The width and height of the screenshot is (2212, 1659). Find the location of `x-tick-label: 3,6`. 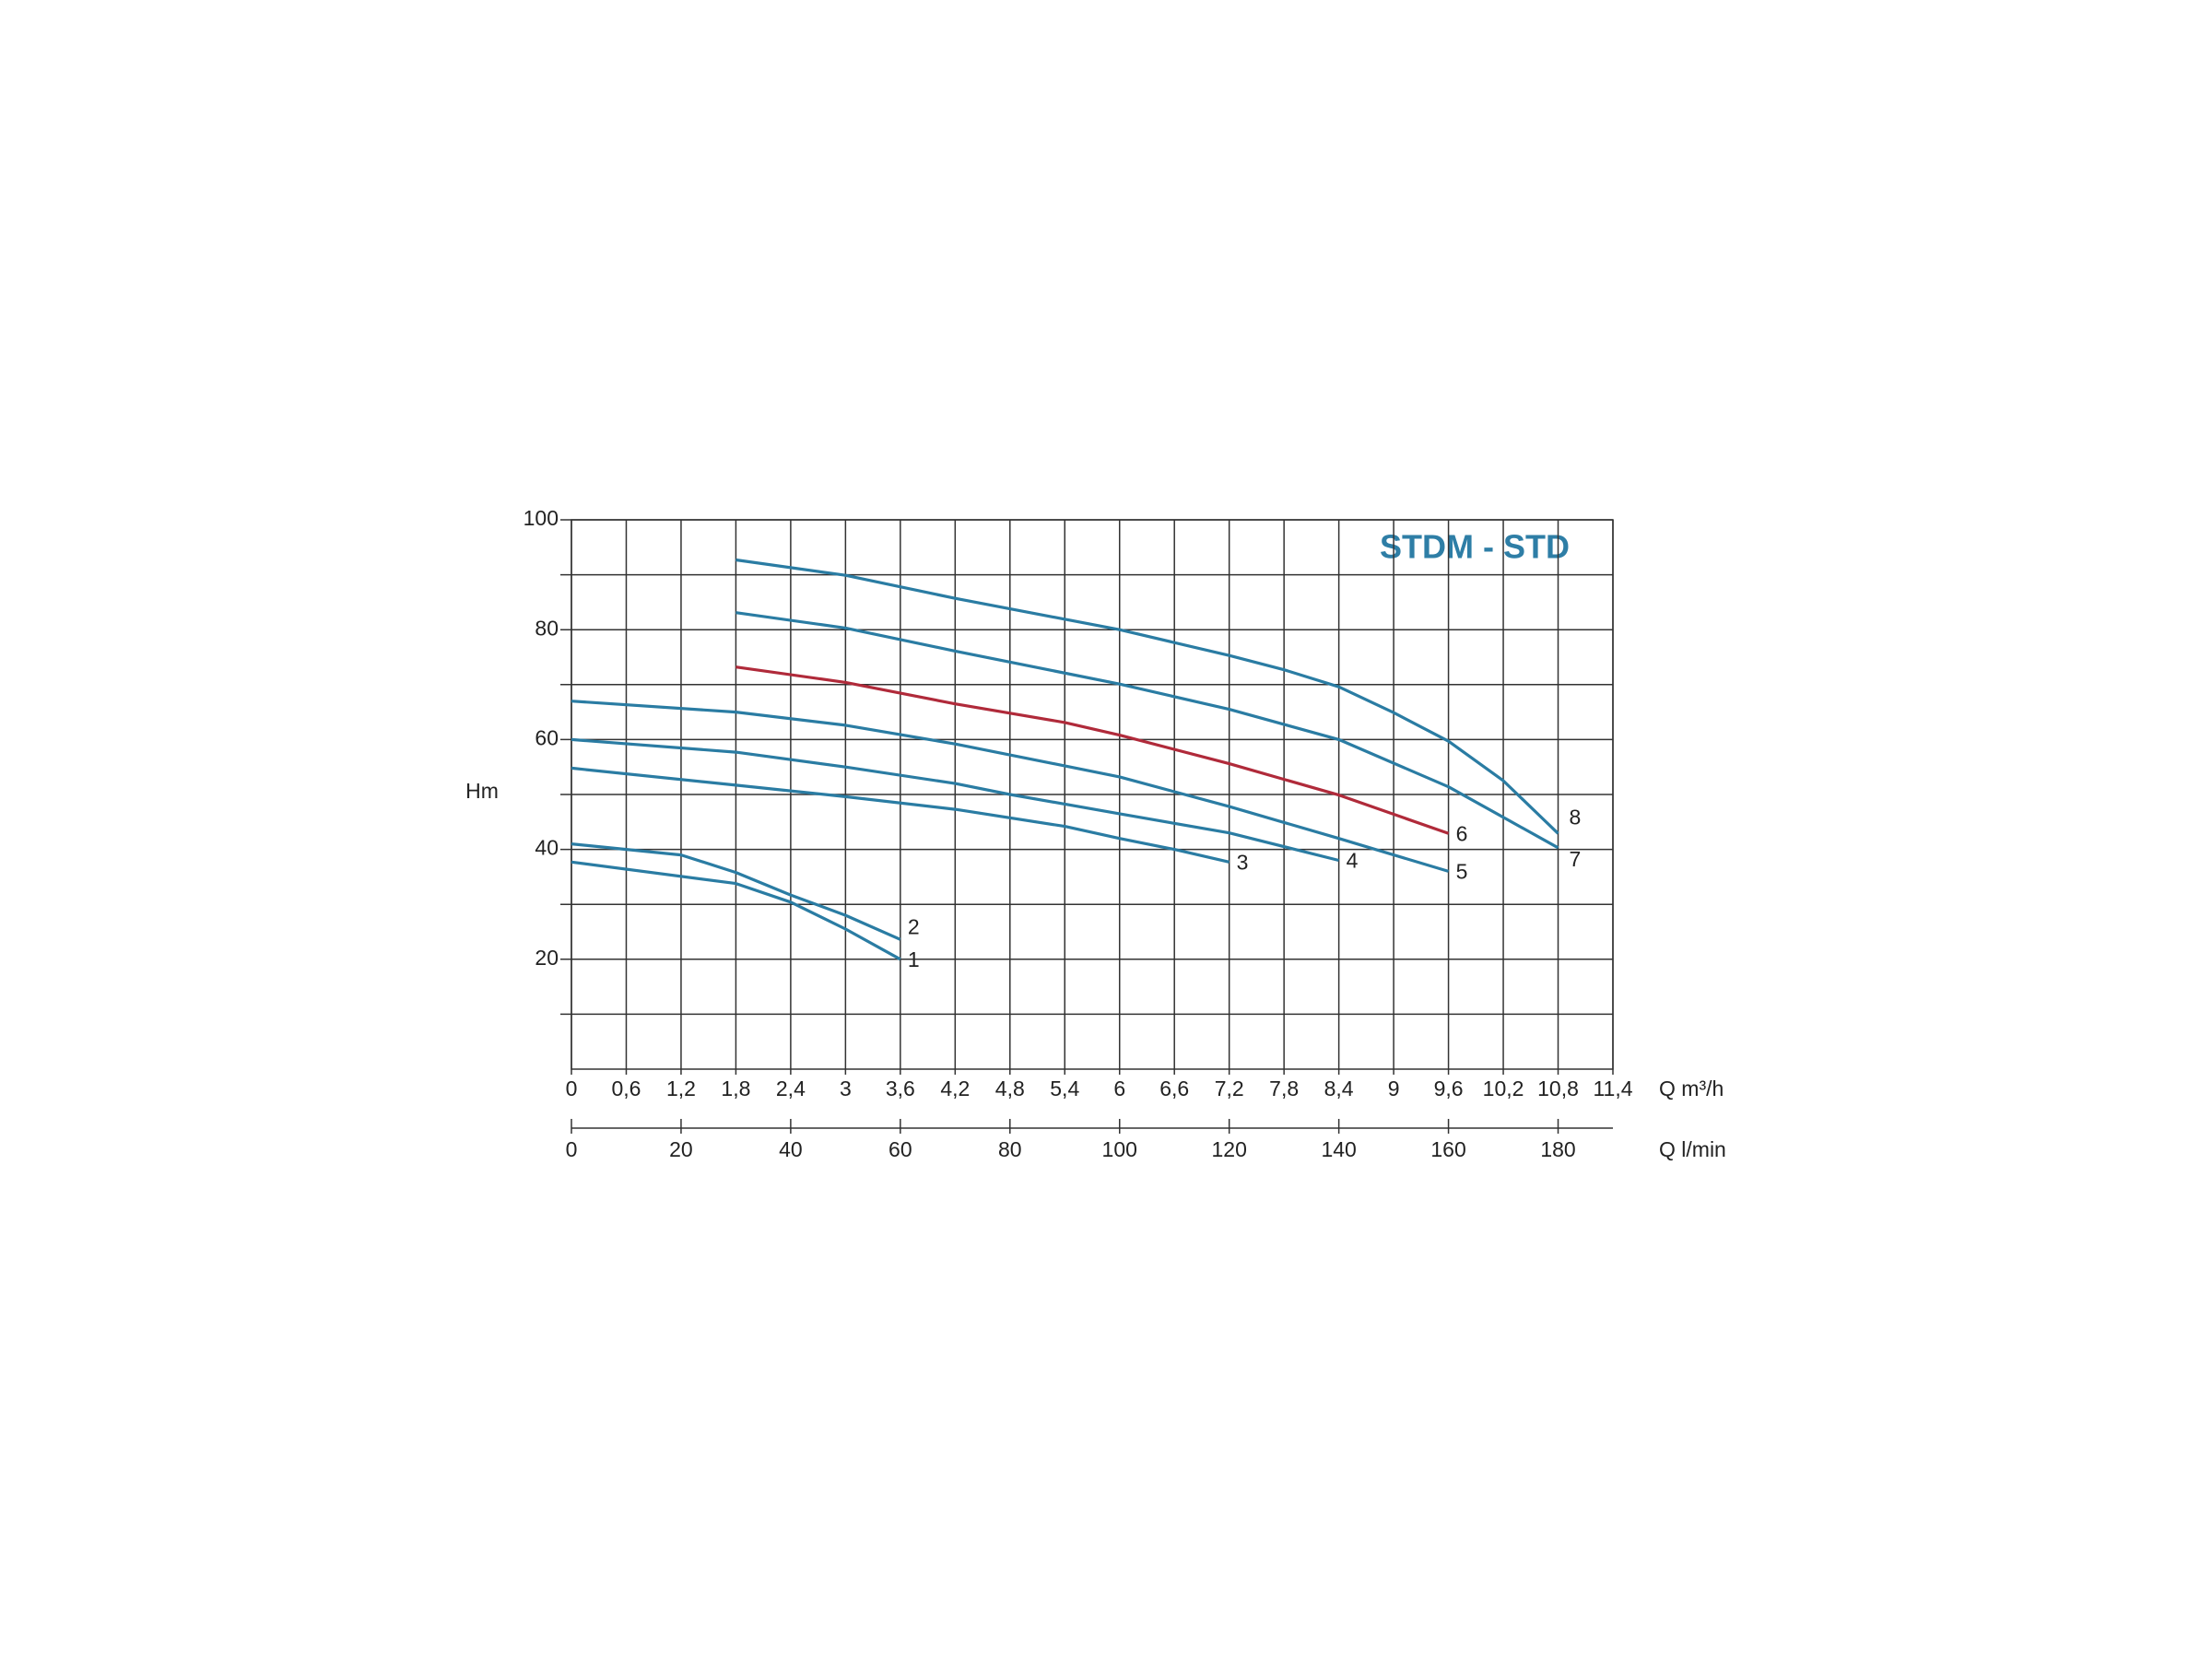

x-tick-label: 3,6 is located at coordinates (900, 1088).